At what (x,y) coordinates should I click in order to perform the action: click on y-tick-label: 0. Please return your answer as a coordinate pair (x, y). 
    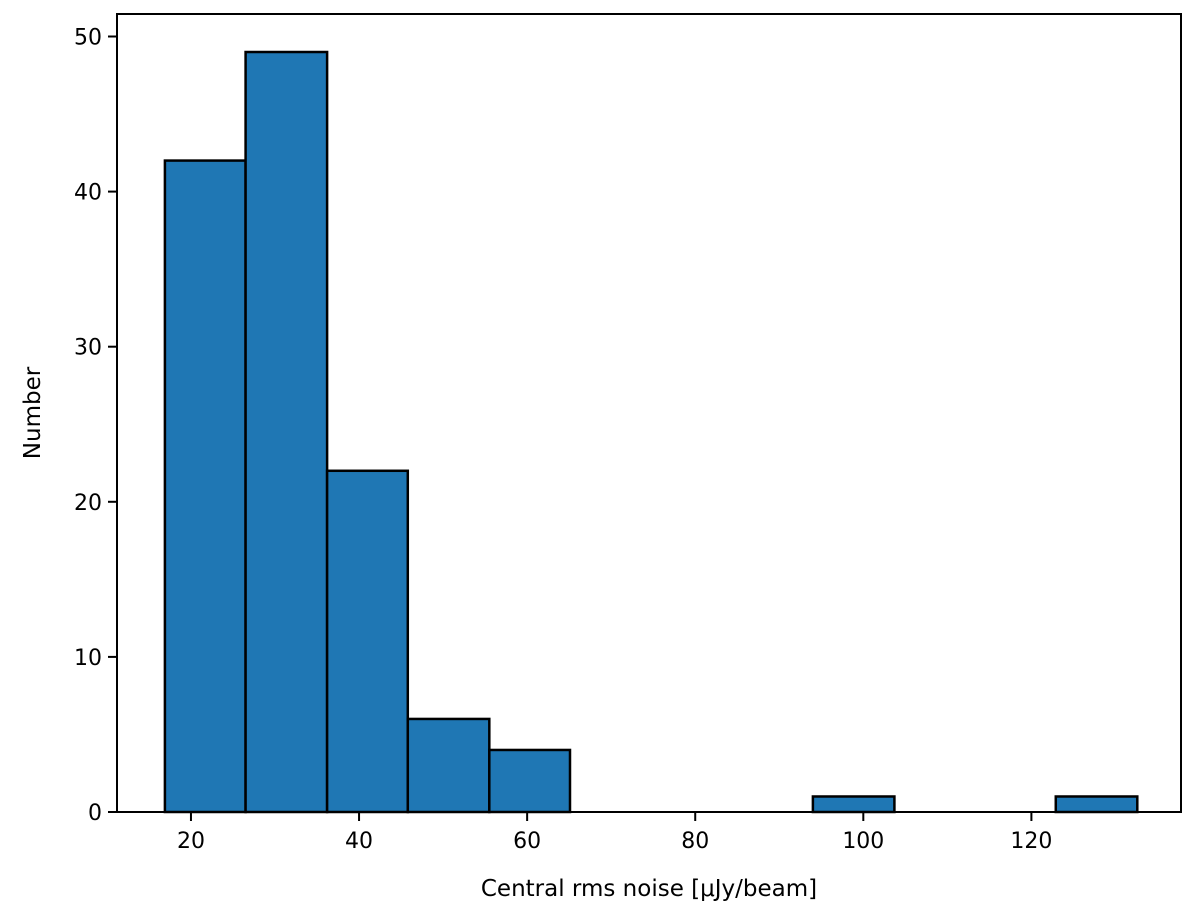
    Looking at the image, I should click on (95, 813).